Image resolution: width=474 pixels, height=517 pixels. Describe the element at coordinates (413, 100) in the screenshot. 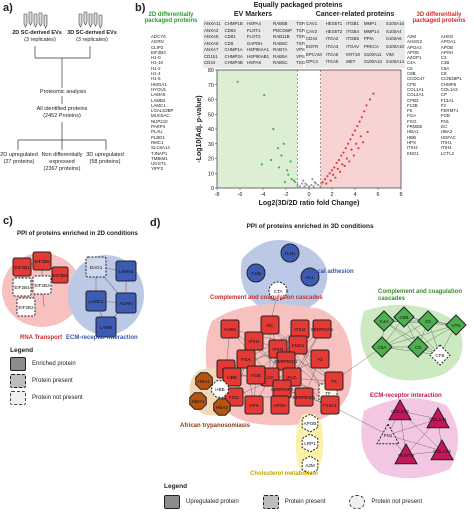

I see `right-diff-protein: CPB2` at that location.